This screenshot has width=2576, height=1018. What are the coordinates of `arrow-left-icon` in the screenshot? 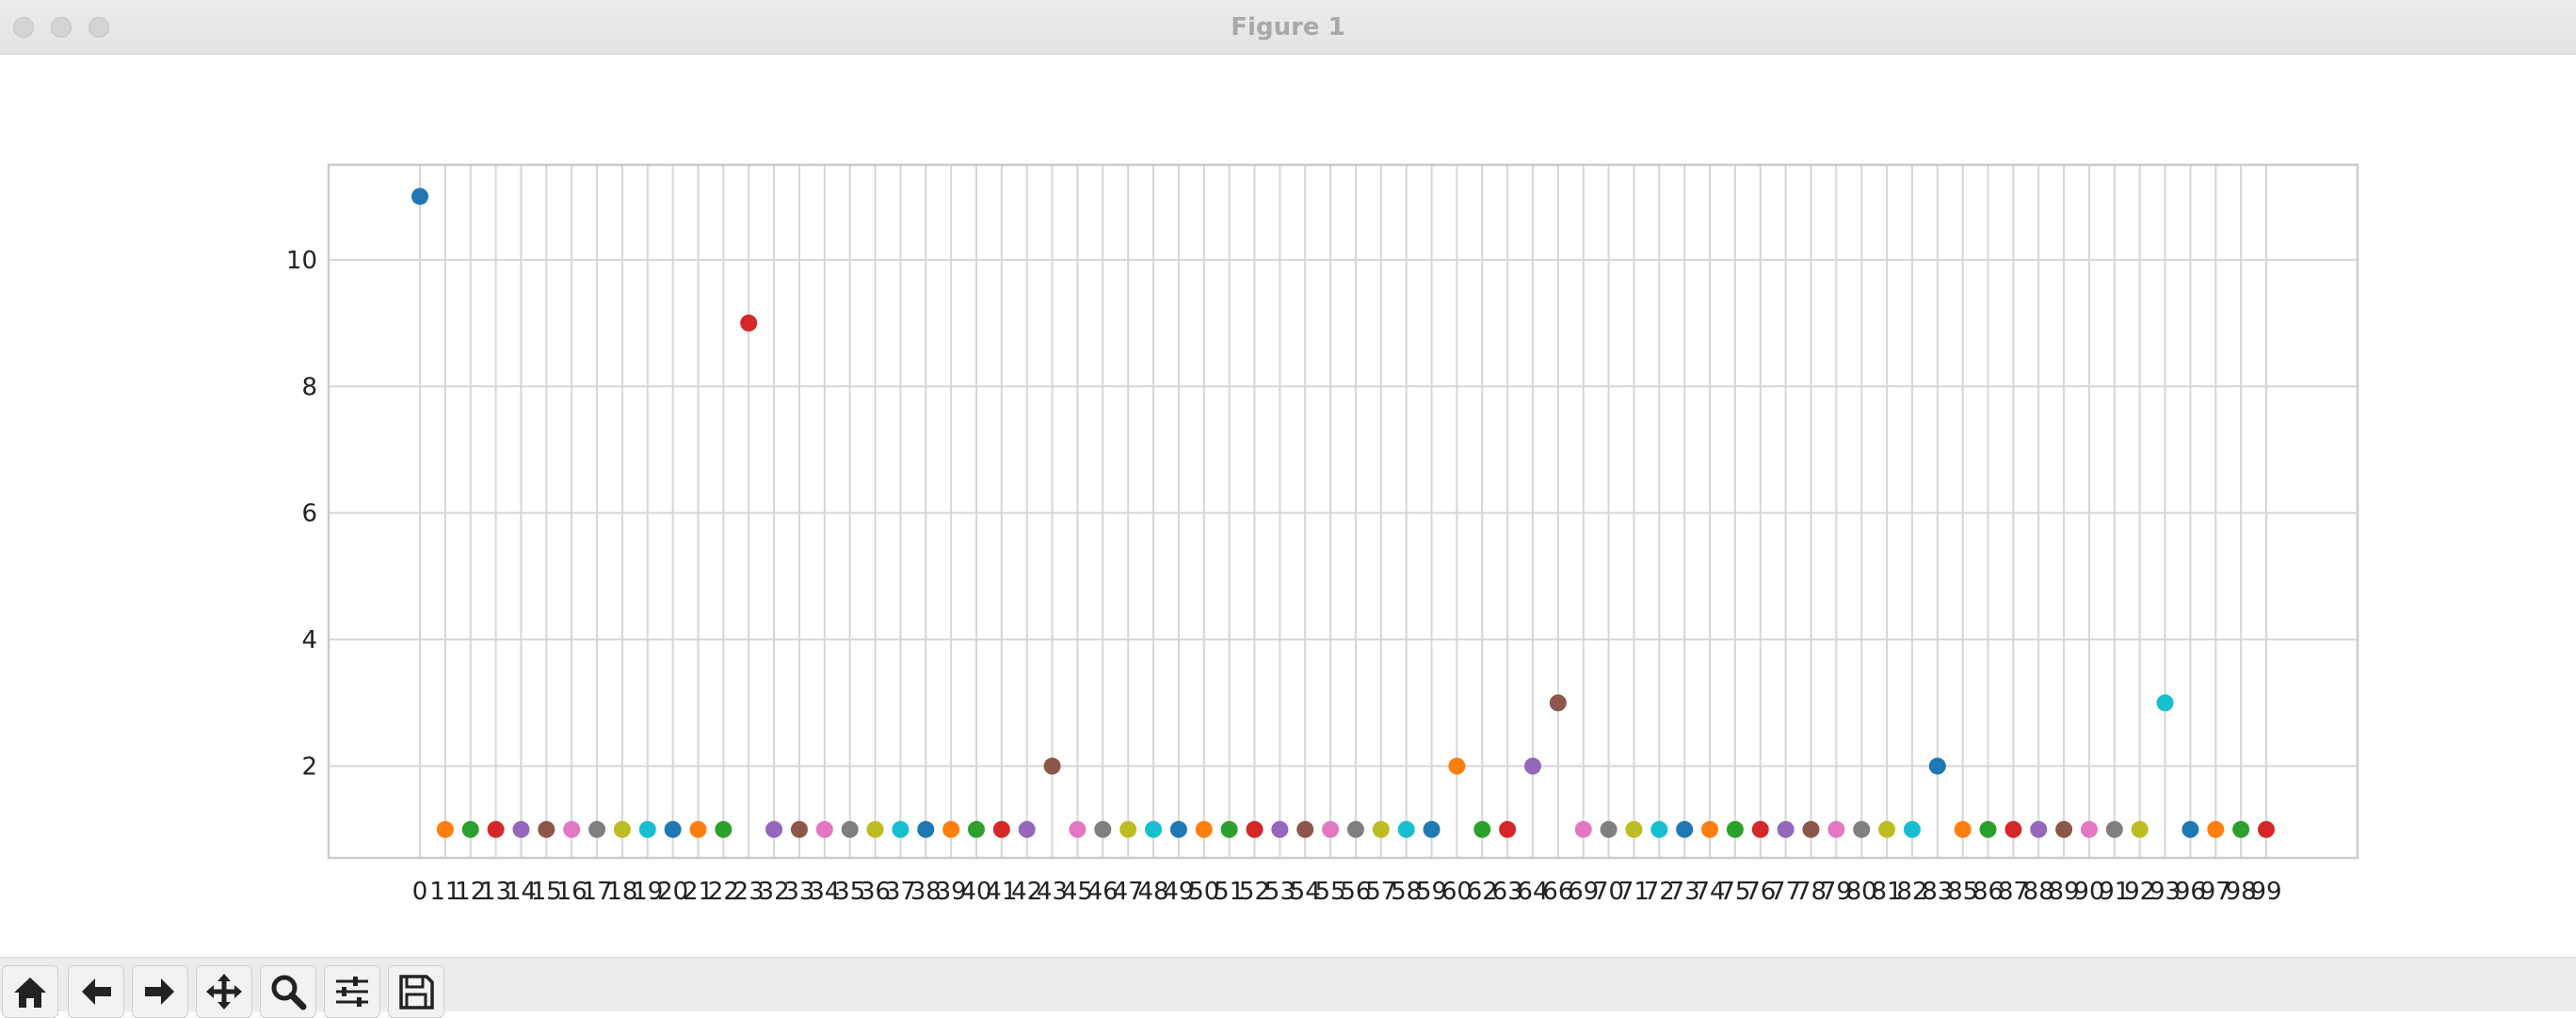 It's located at (96, 991).